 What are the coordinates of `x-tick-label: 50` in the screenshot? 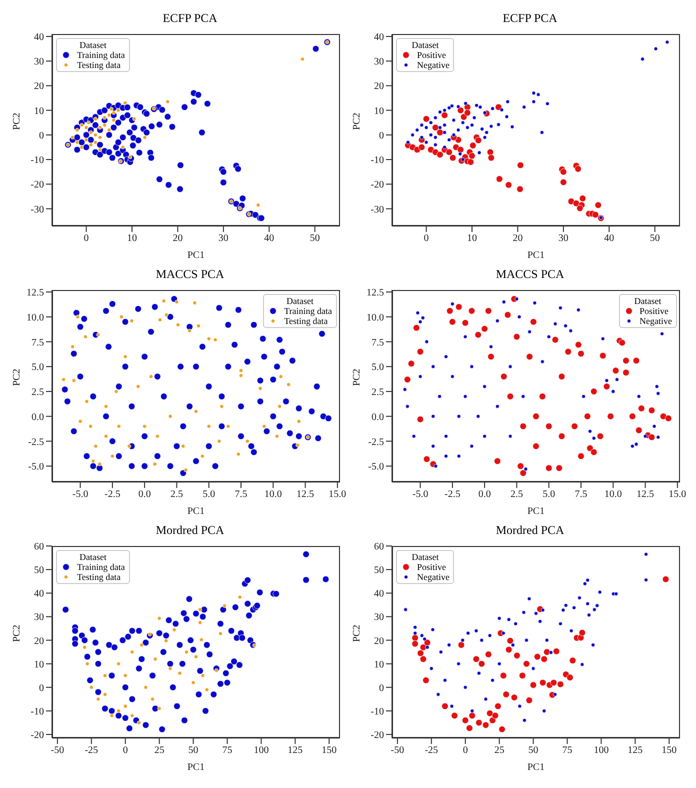 It's located at (655, 238).